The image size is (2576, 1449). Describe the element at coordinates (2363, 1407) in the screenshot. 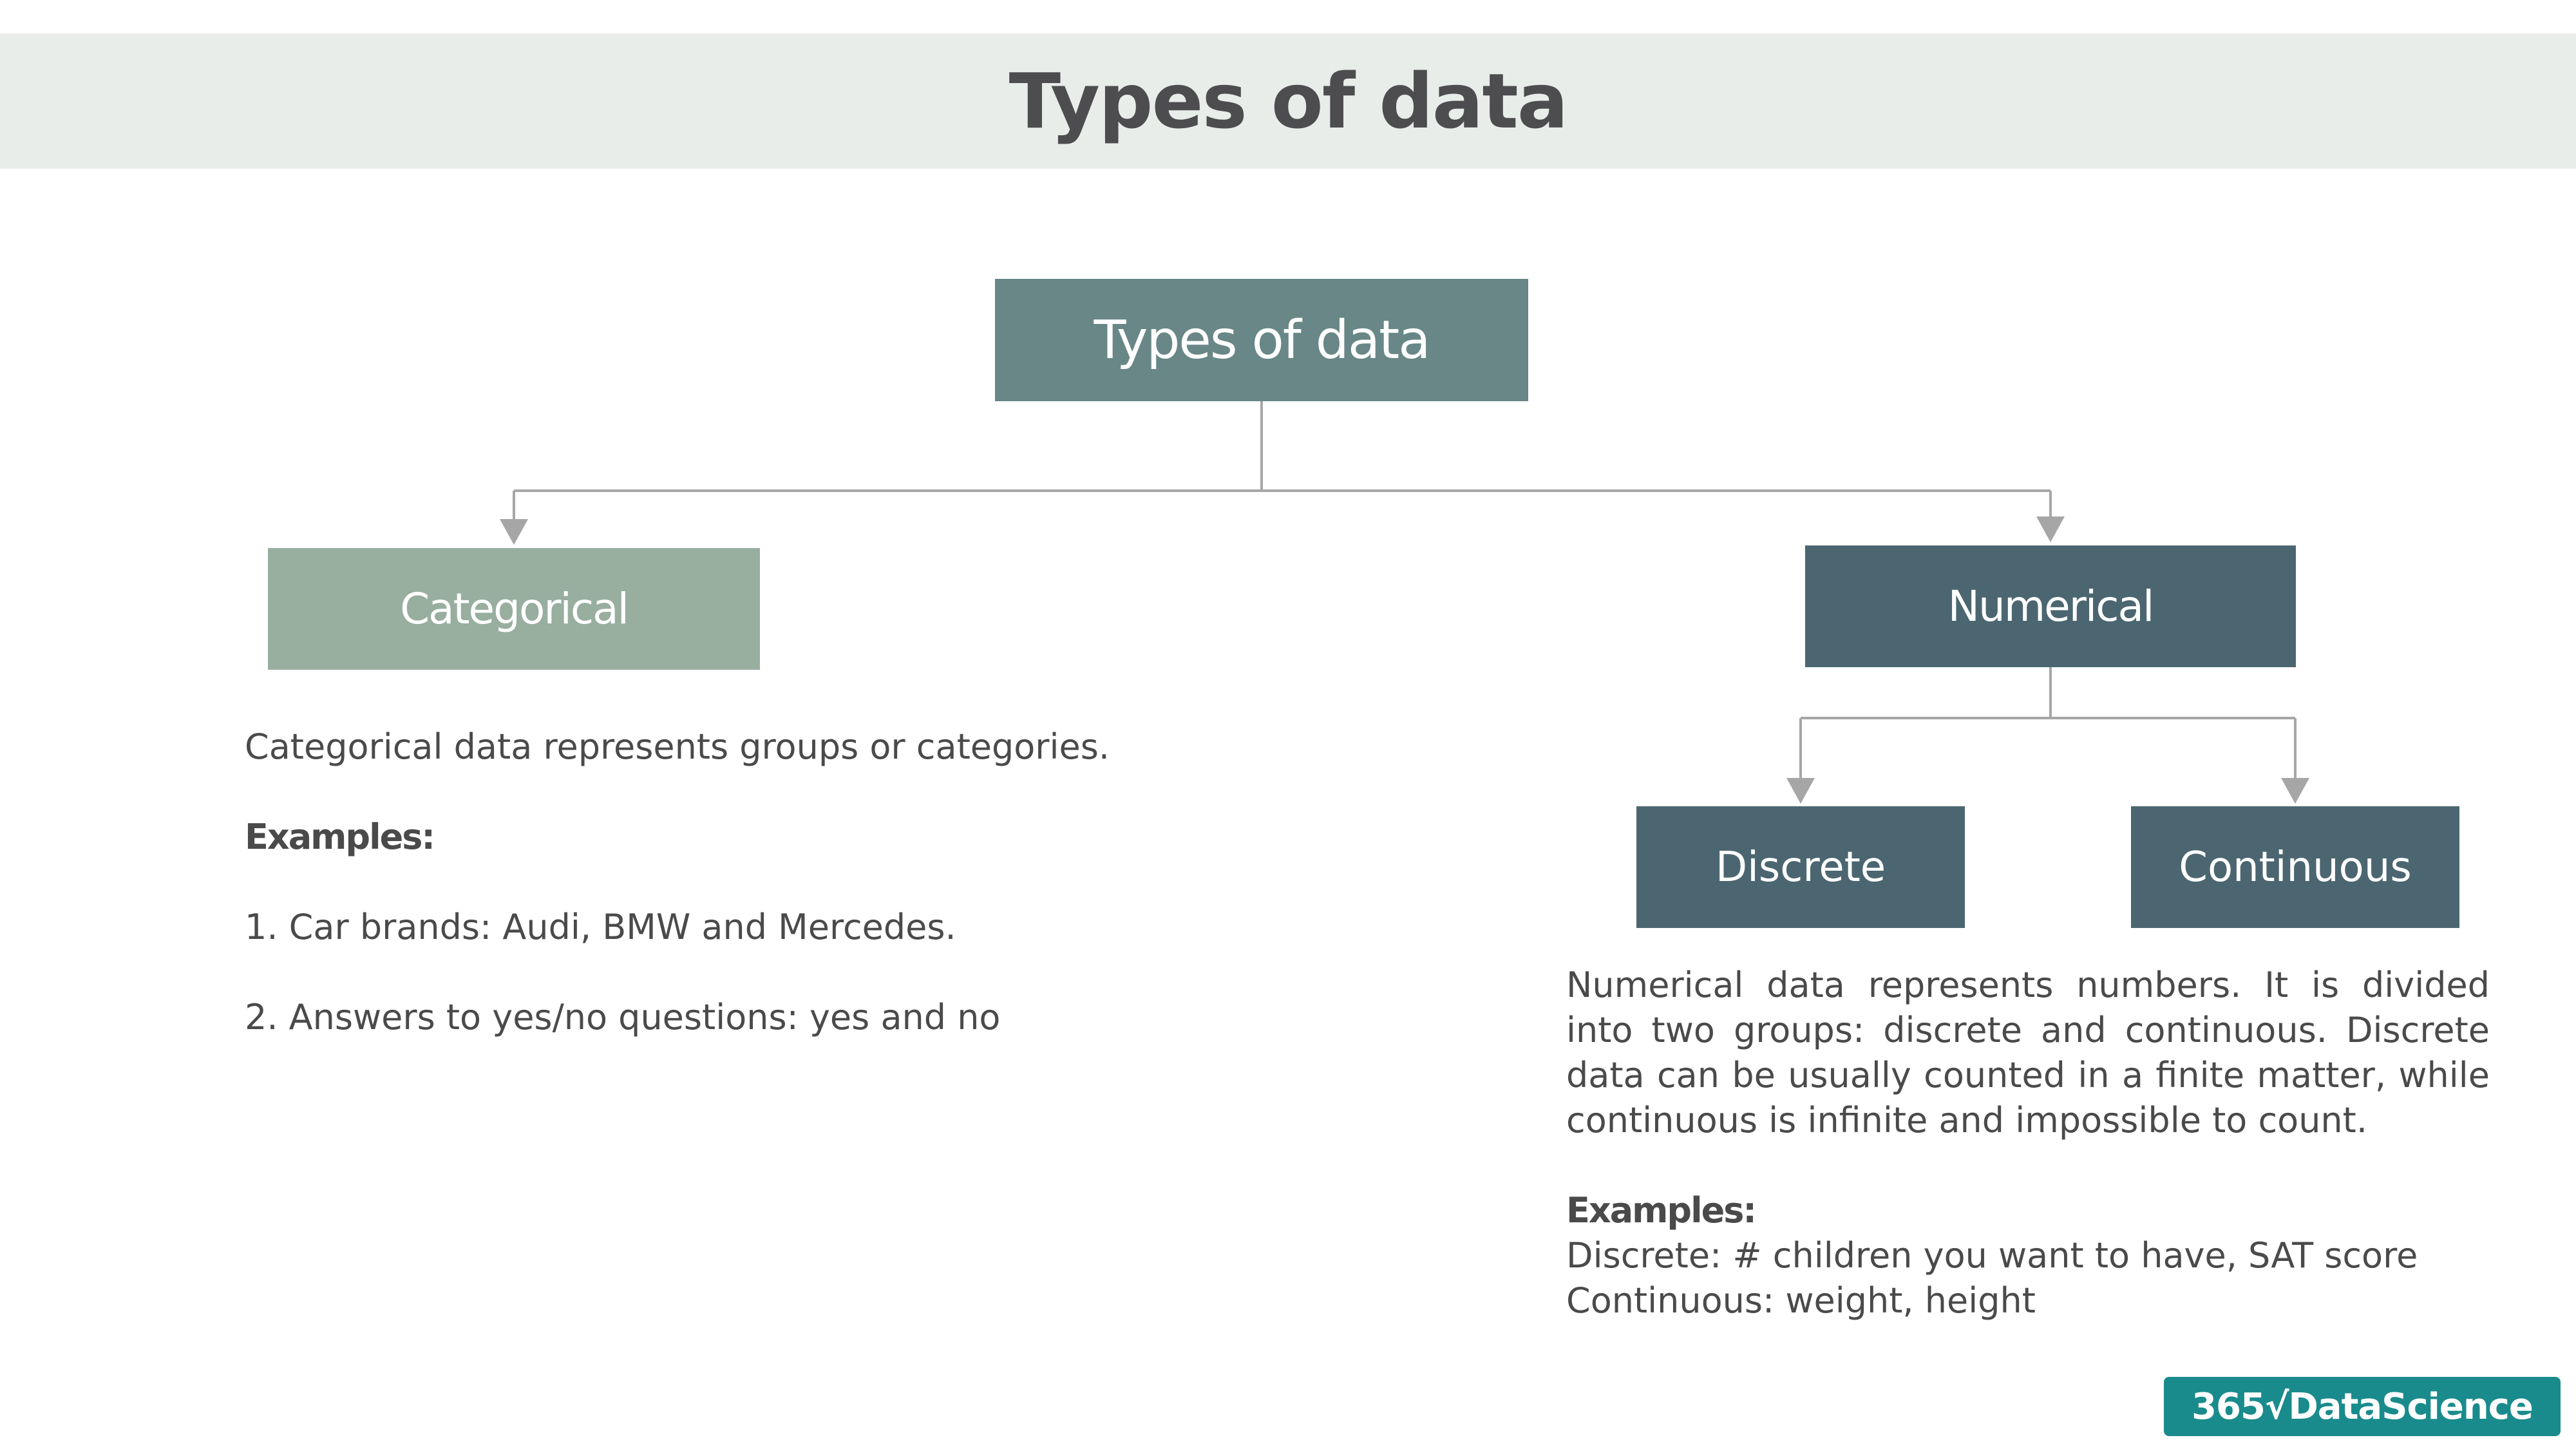

I see `brand-logo: 365√DataScience` at that location.